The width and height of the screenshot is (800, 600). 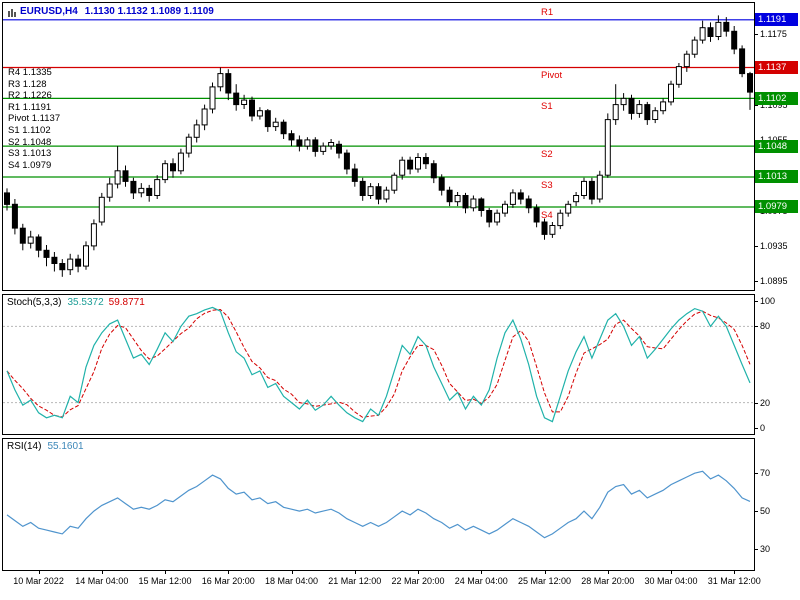 I want to click on stochastic-signal-value: 59.8771, so click(x=126, y=302).